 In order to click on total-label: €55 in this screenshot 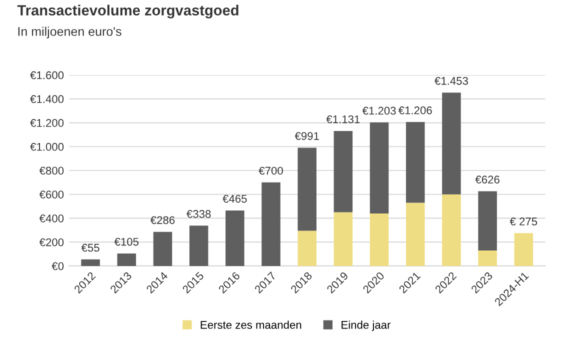, I will do `click(90, 248)`.